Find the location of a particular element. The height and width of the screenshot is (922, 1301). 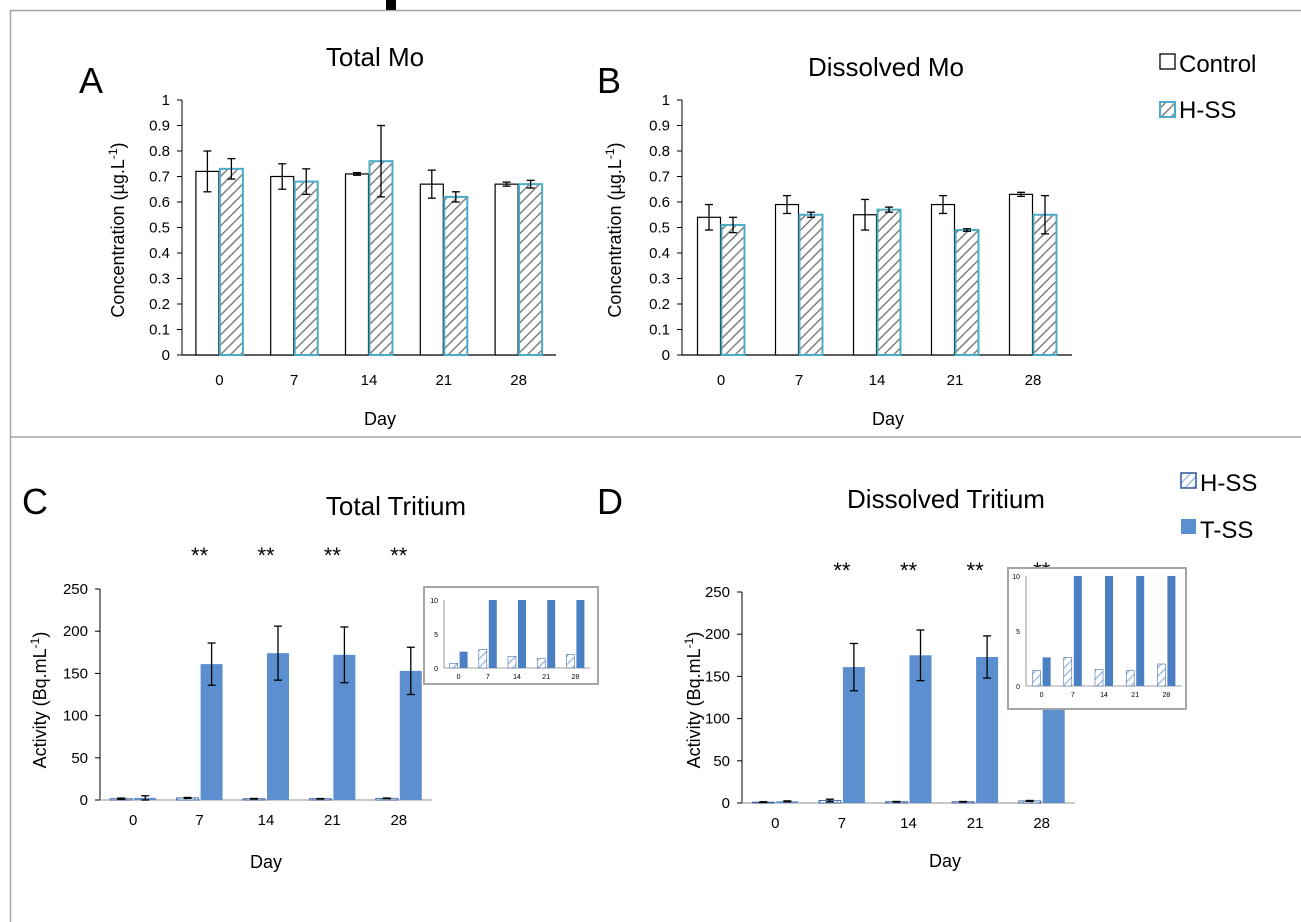

y-tick-label: 200 is located at coordinates (717, 634).